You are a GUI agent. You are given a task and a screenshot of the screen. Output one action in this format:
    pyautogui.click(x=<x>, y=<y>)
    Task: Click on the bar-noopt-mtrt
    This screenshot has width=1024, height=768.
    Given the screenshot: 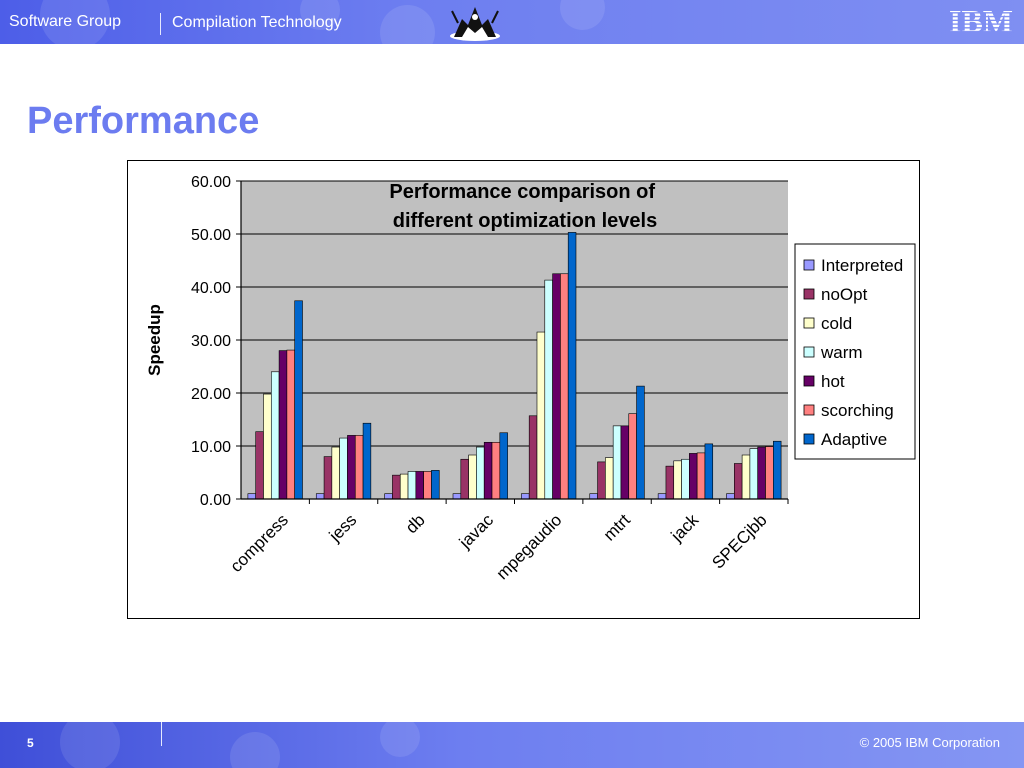 What is the action you would take?
    pyautogui.click(x=601, y=480)
    